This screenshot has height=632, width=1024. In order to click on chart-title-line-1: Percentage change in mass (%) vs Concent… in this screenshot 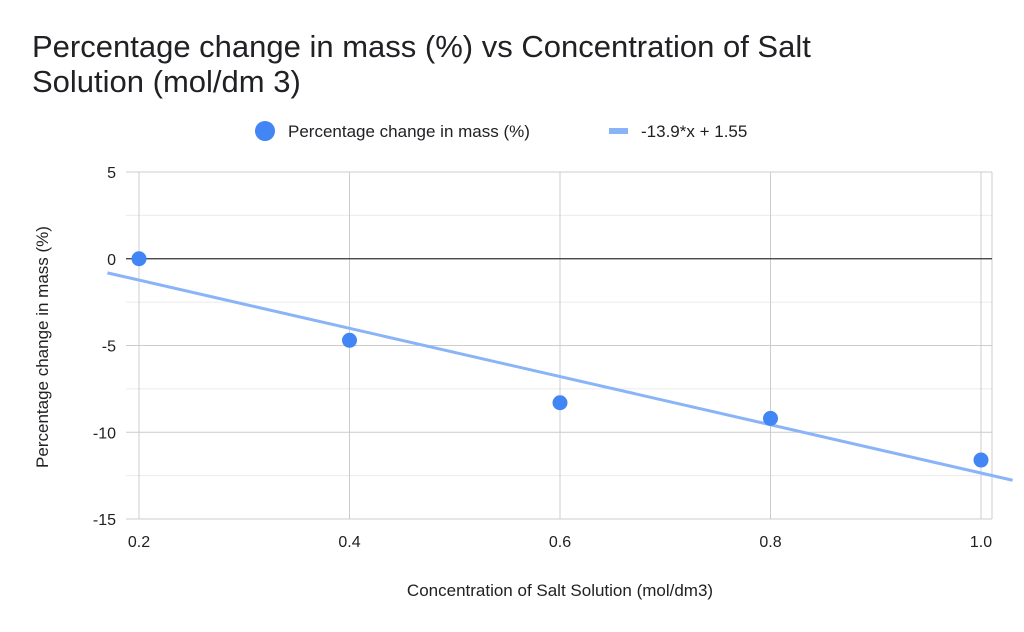, I will do `click(421, 46)`.